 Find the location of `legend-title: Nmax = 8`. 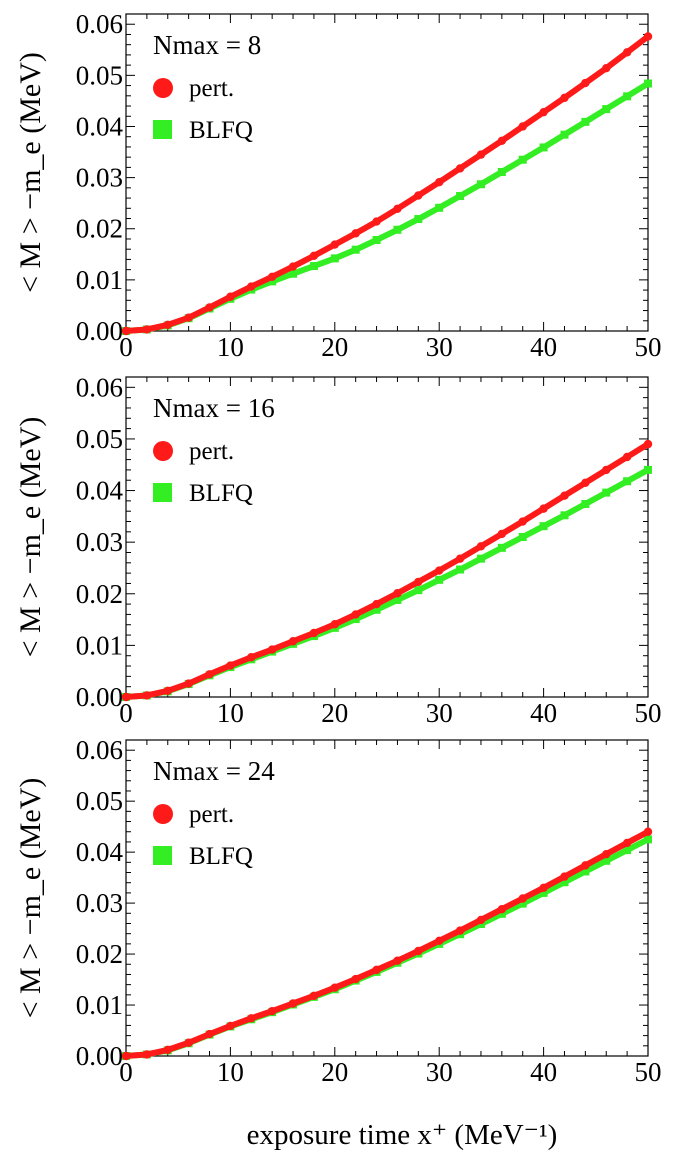

legend-title: Nmax = 8 is located at coordinates (207, 45).